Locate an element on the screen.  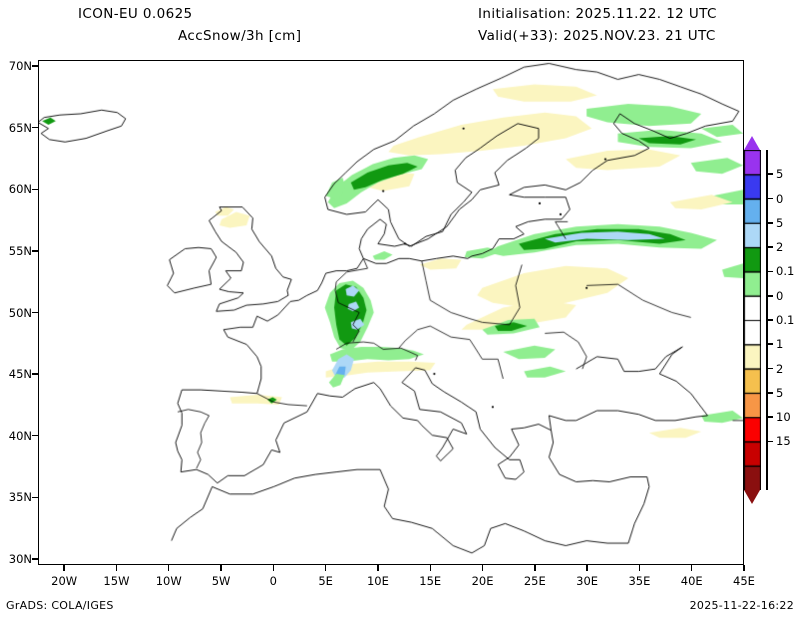
y-axis-label: 55N is located at coordinates (20, 250).